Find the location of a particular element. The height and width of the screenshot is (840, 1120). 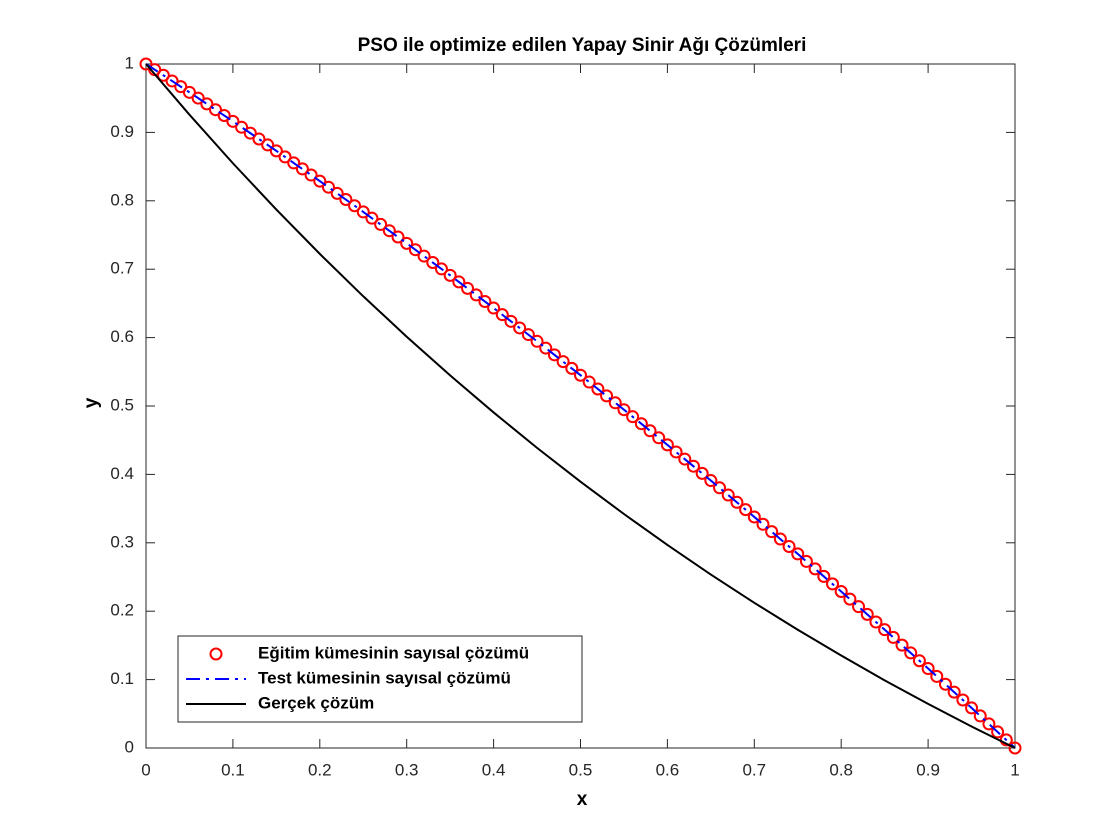

y-tick-label: 0.7 is located at coordinates (122, 268).